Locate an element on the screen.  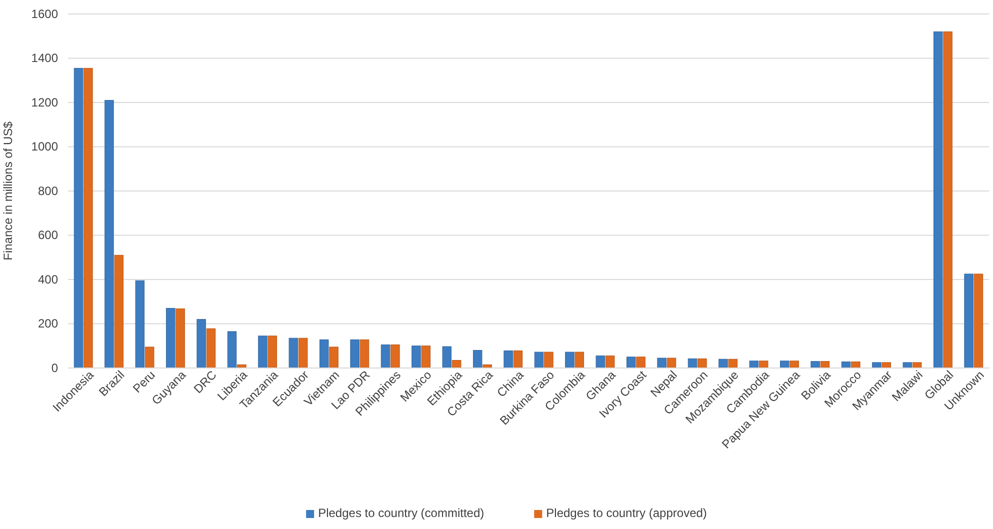
y-tick-label: 1000 is located at coordinates (44, 147).